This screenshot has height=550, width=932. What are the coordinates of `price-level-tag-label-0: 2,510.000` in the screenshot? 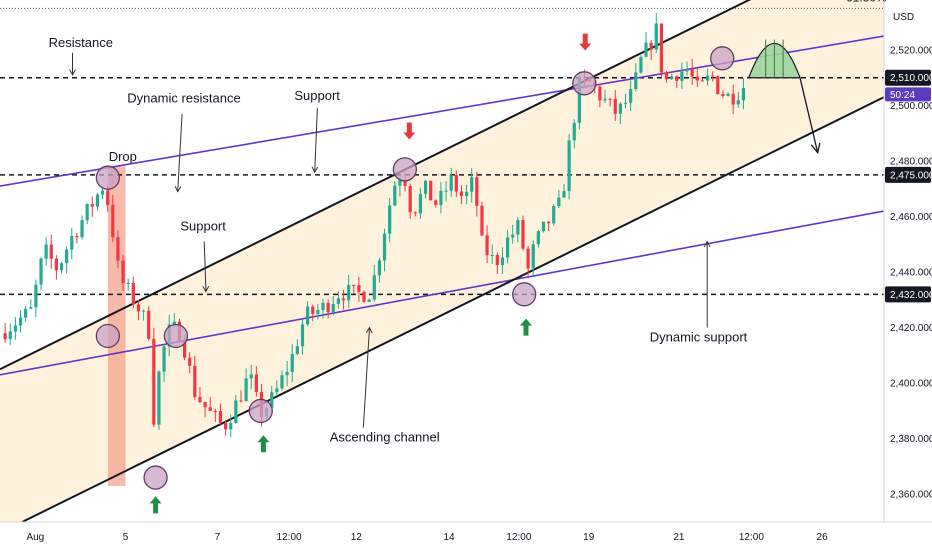 It's located at (911, 78).